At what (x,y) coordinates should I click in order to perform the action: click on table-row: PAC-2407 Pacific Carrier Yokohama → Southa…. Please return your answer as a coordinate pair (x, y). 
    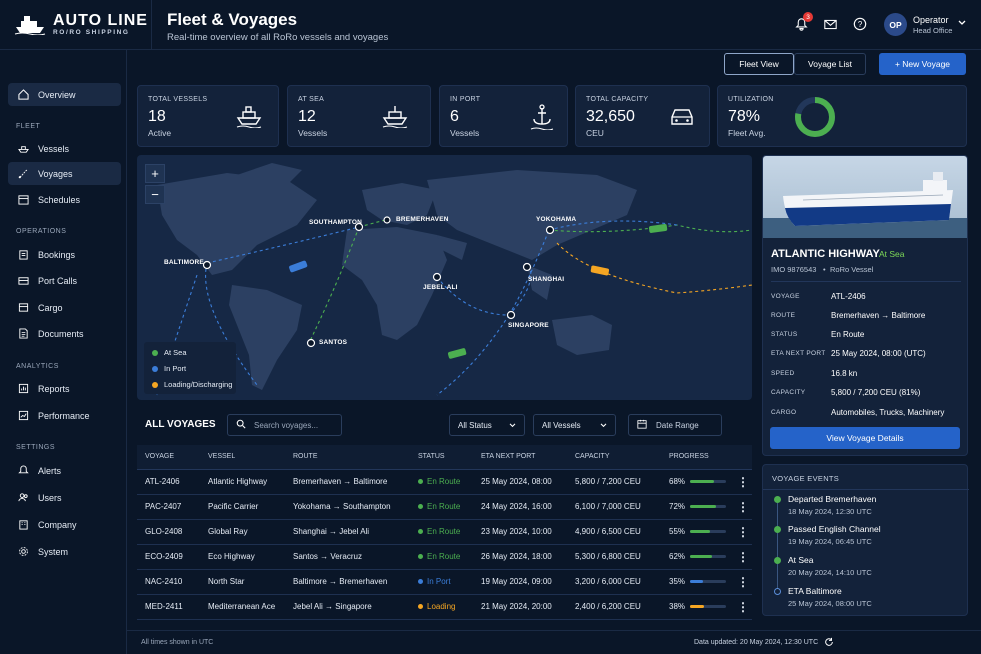
    Looking at the image, I should click on (444, 507).